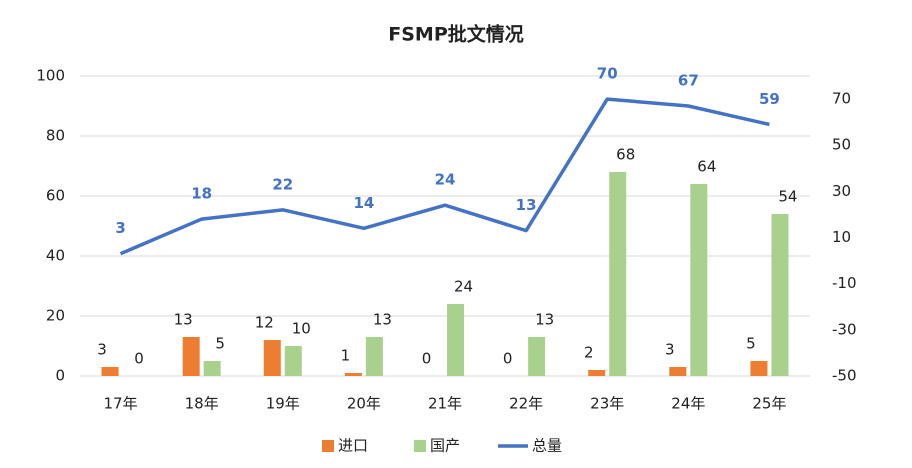 The height and width of the screenshot is (468, 912). I want to click on y-tick-label: 40, so click(55, 256).